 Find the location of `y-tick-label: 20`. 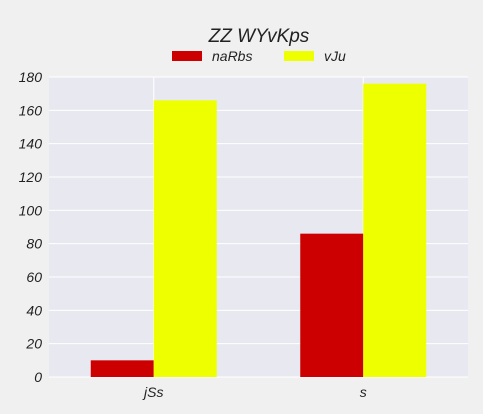

y-tick-label: 20 is located at coordinates (33, 344).